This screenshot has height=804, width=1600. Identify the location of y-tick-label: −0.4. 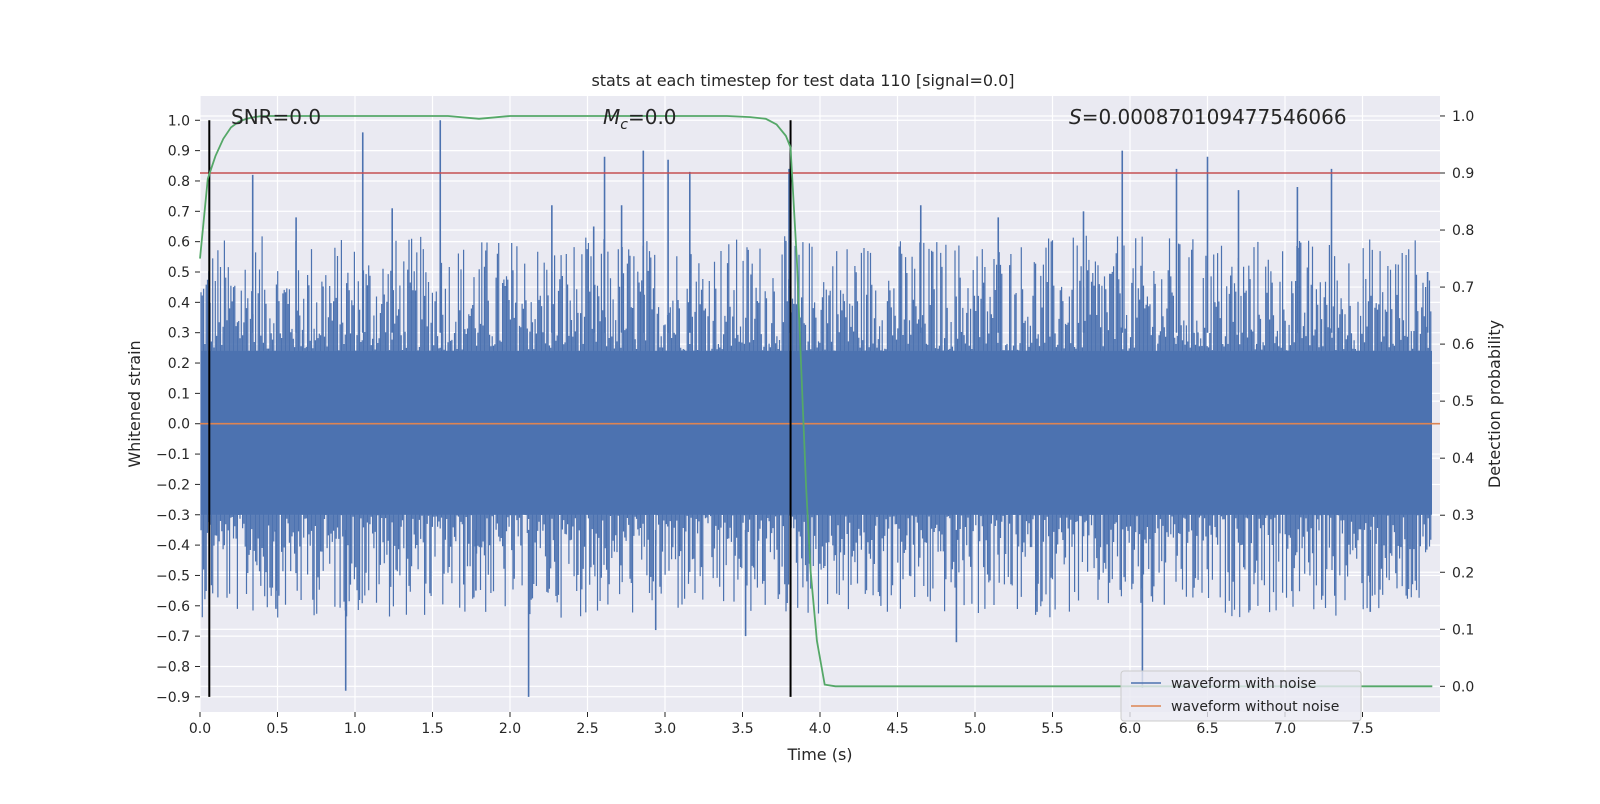
(173, 546).